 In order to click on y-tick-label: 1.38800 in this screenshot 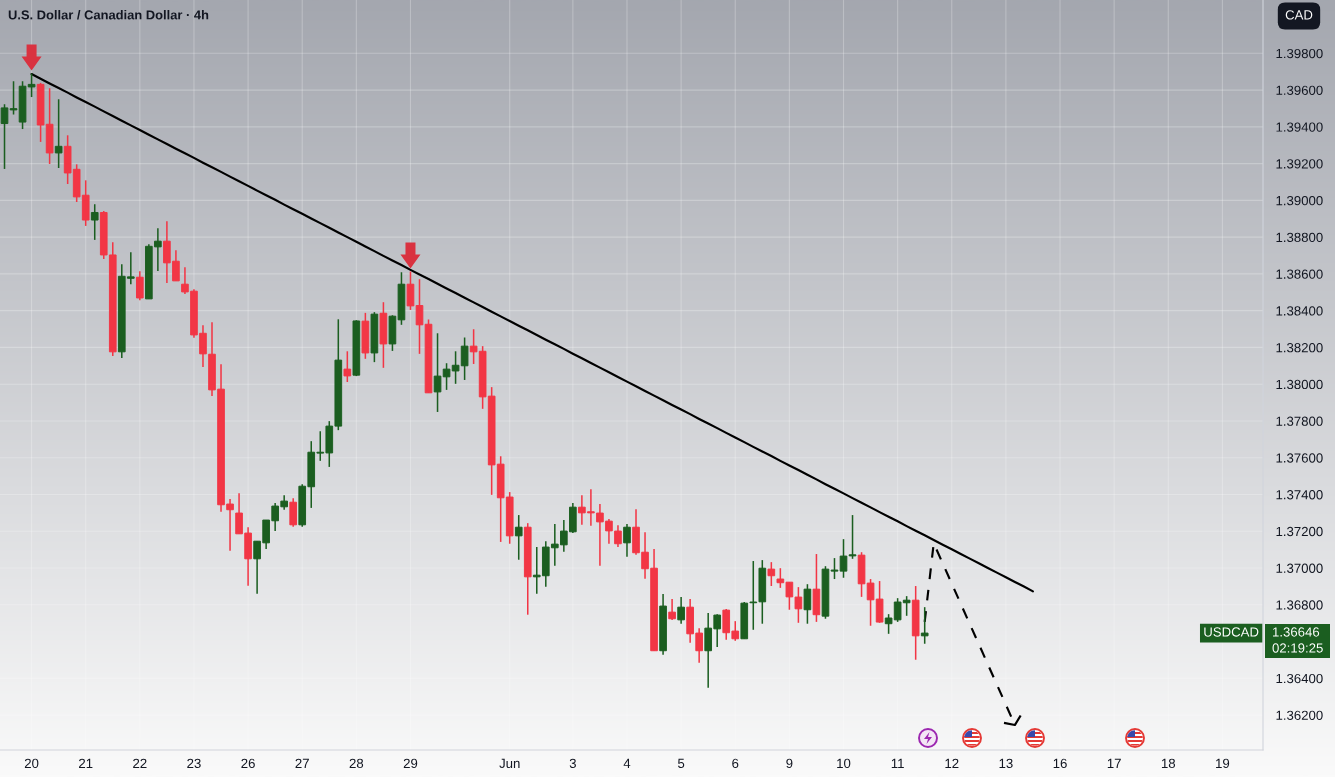, I will do `click(1299, 237)`.